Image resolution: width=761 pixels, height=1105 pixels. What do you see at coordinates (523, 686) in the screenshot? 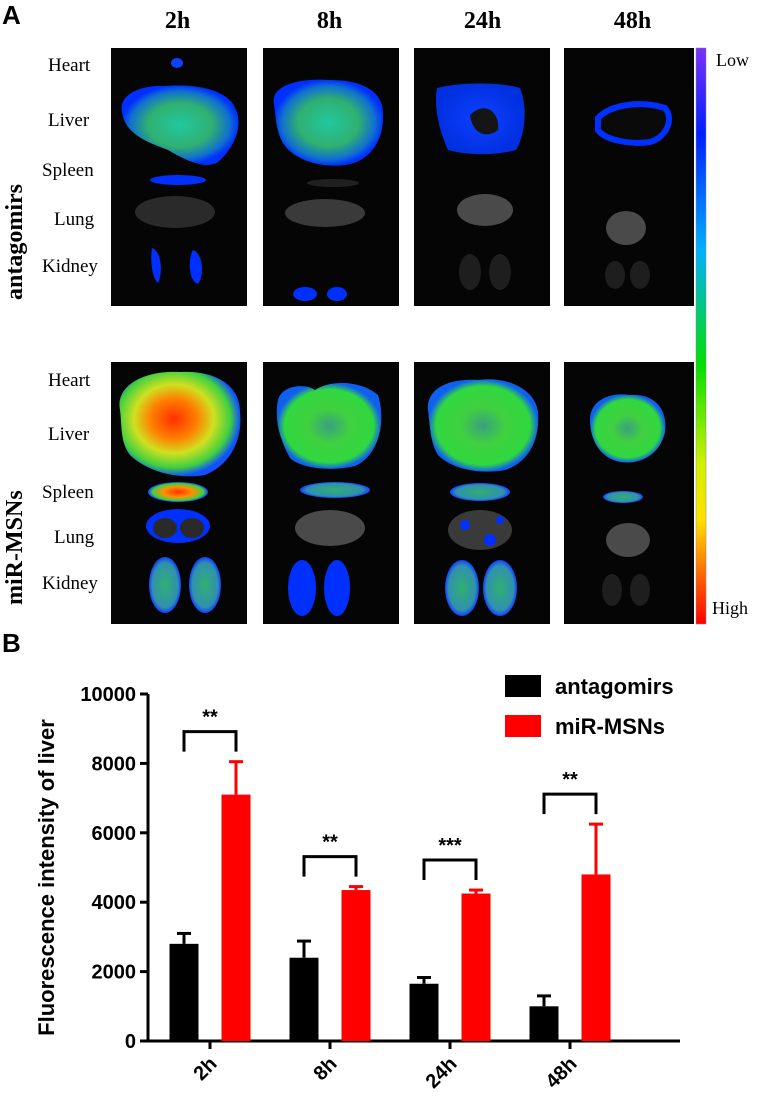
I see `legend-swatch-antagomirs` at bounding box center [523, 686].